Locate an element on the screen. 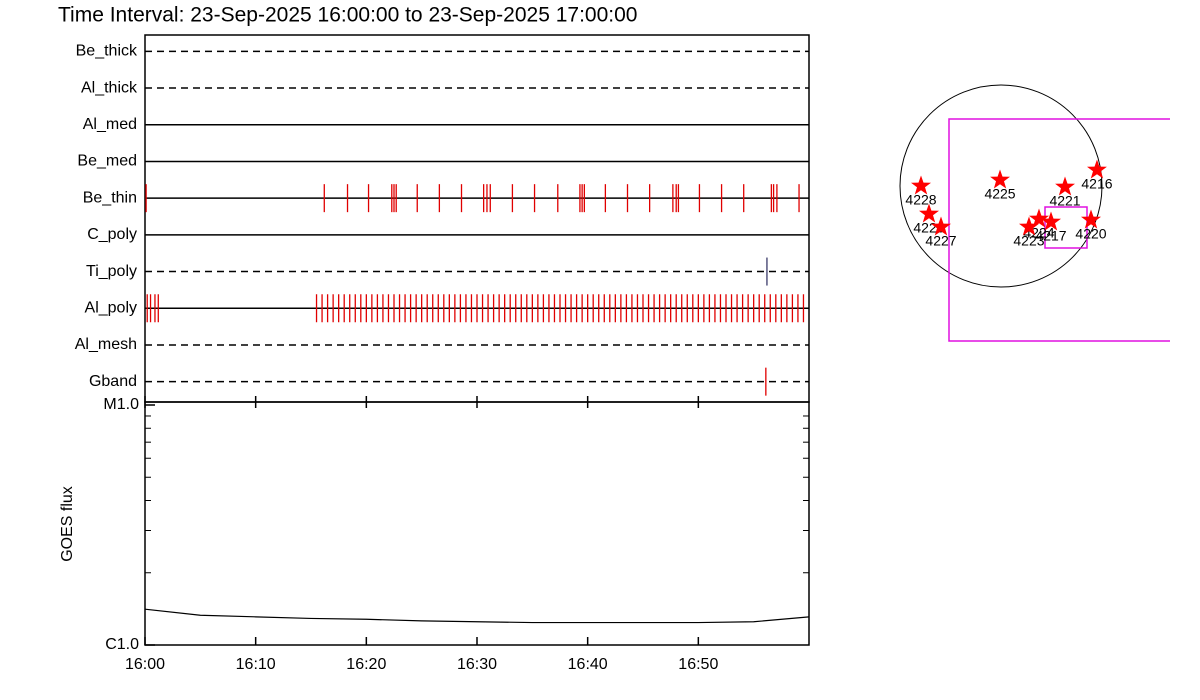 Image resolution: width=1200 pixels, height=700 pixels. region-label: 4216 is located at coordinates (1096, 184).